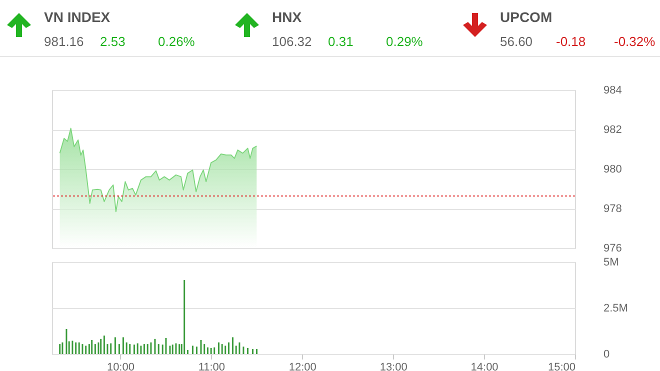 This screenshot has height=371, width=660. What do you see at coordinates (176, 41) in the screenshot?
I see `text: 0.26%` at bounding box center [176, 41].